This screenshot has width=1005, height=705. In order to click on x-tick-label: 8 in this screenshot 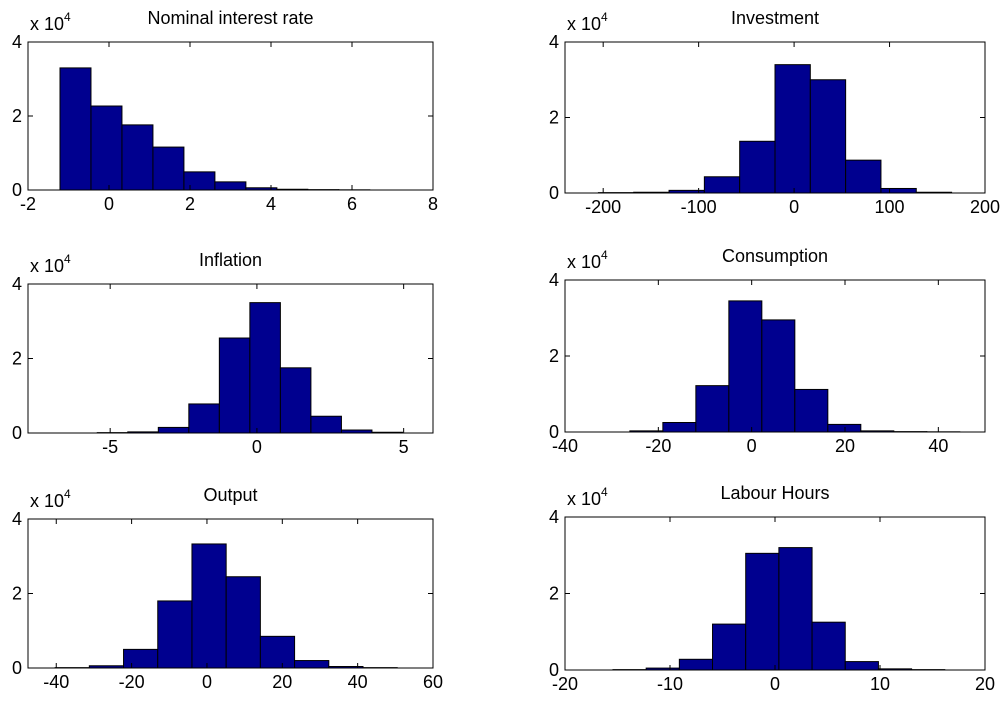, I will do `click(433, 204)`.